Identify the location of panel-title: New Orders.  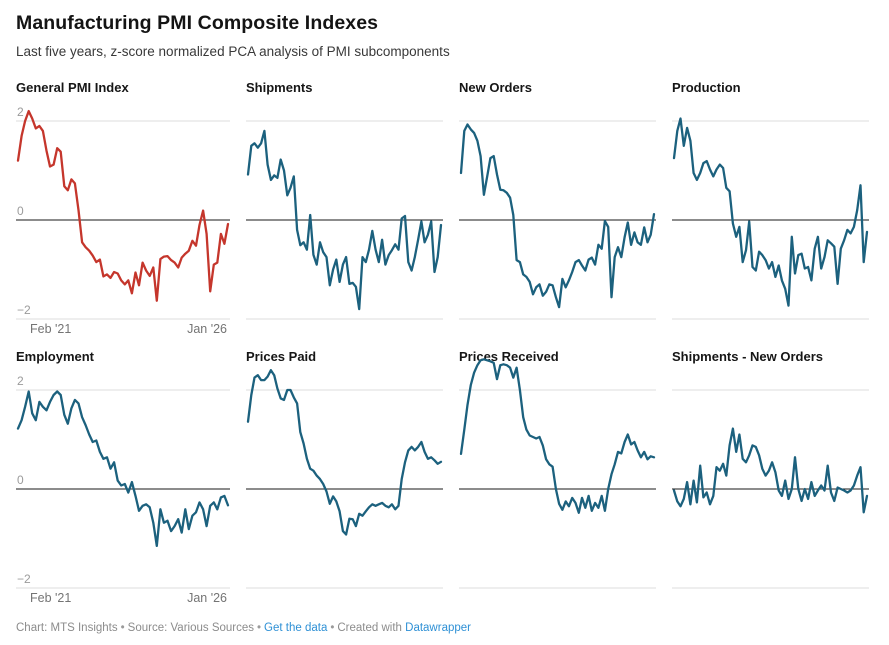
(495, 87).